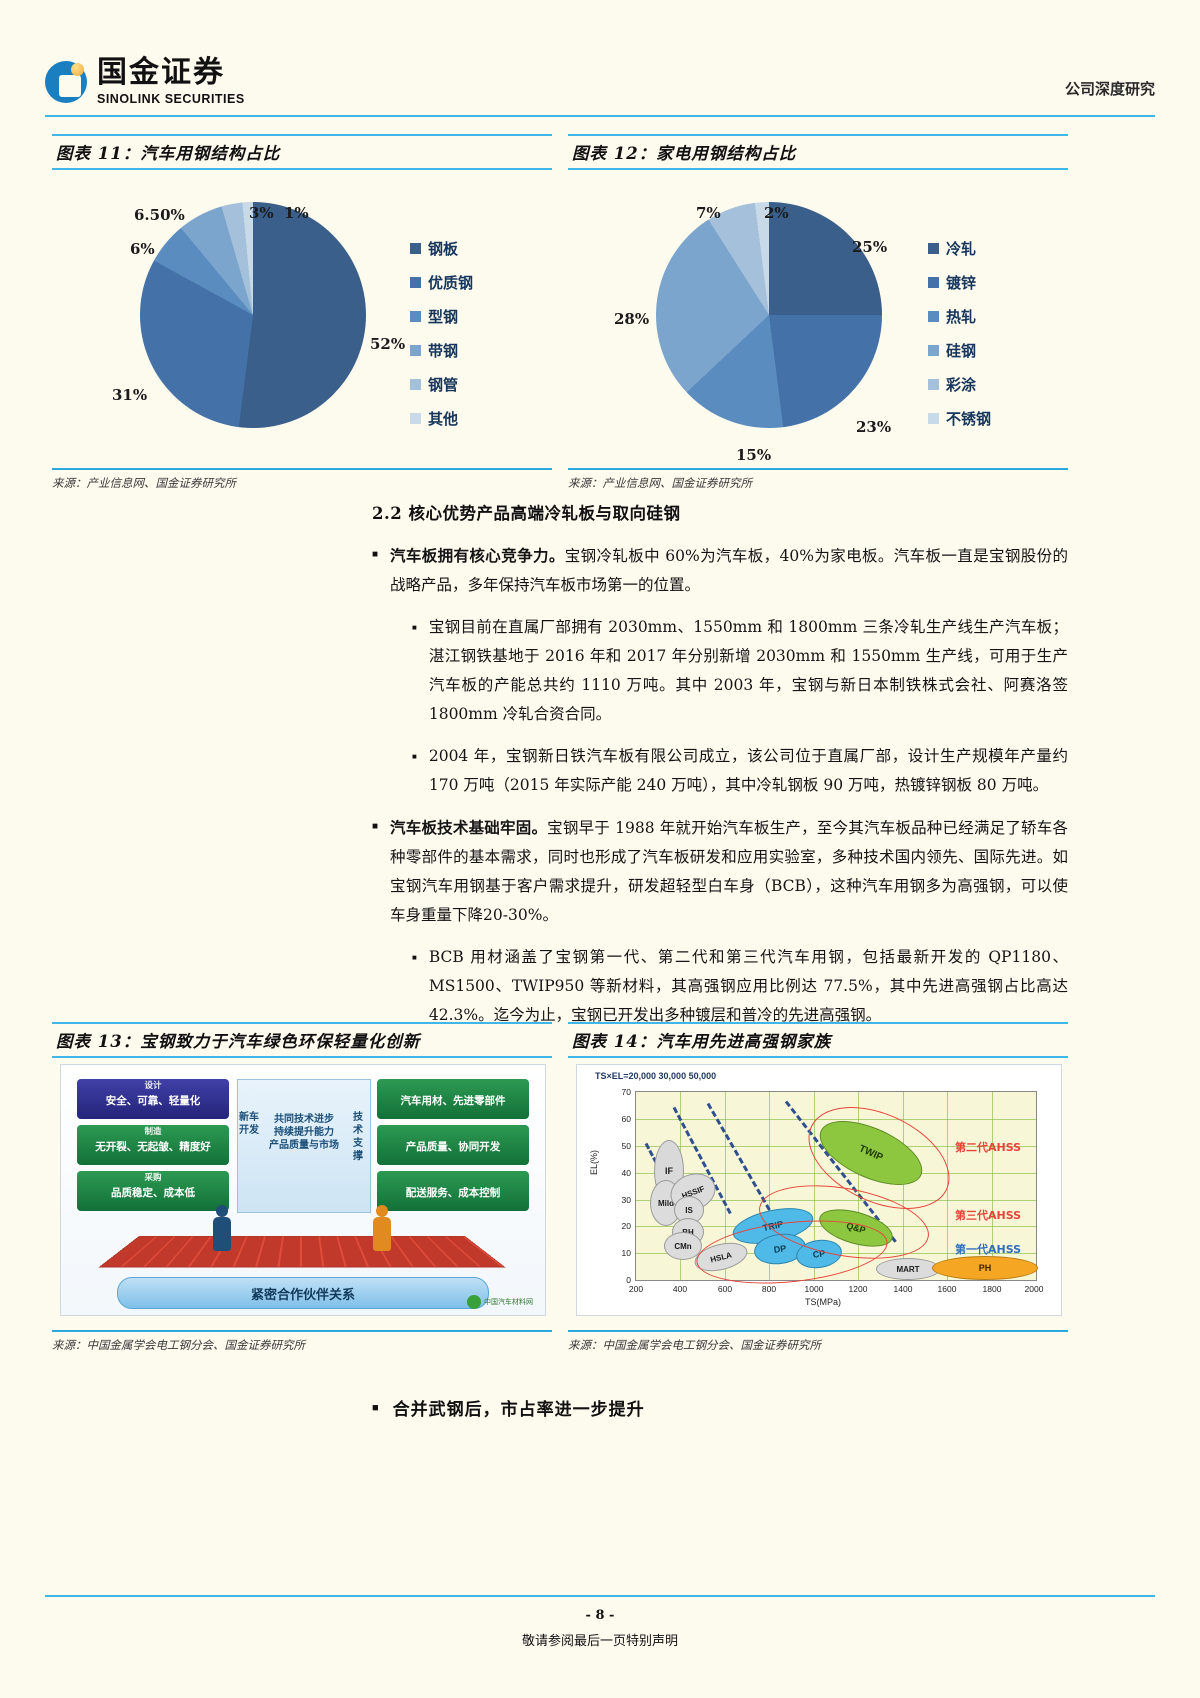 Image resolution: width=1200 pixels, height=1698 pixels. I want to click on section-heading: 2.2 核心优势产品高端冷轧板与取向硅钢, so click(526, 513).